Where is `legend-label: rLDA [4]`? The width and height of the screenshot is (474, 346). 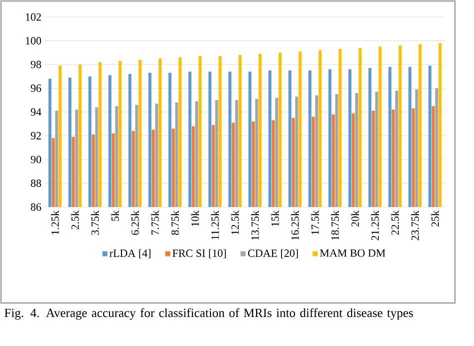 legend-label: rLDA [4] is located at coordinates (130, 253).